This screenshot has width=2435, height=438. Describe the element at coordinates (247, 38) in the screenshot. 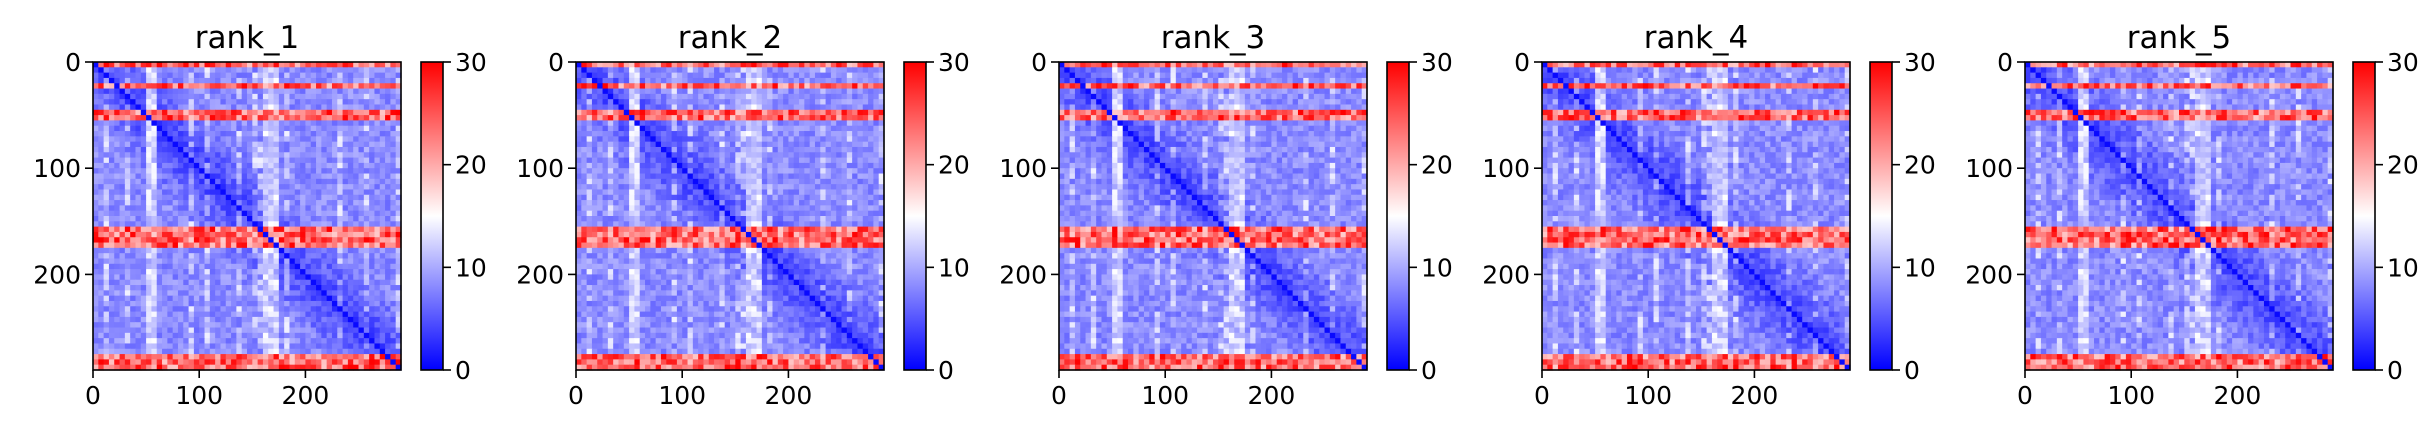

I see `panel-title: rank_1` at that location.